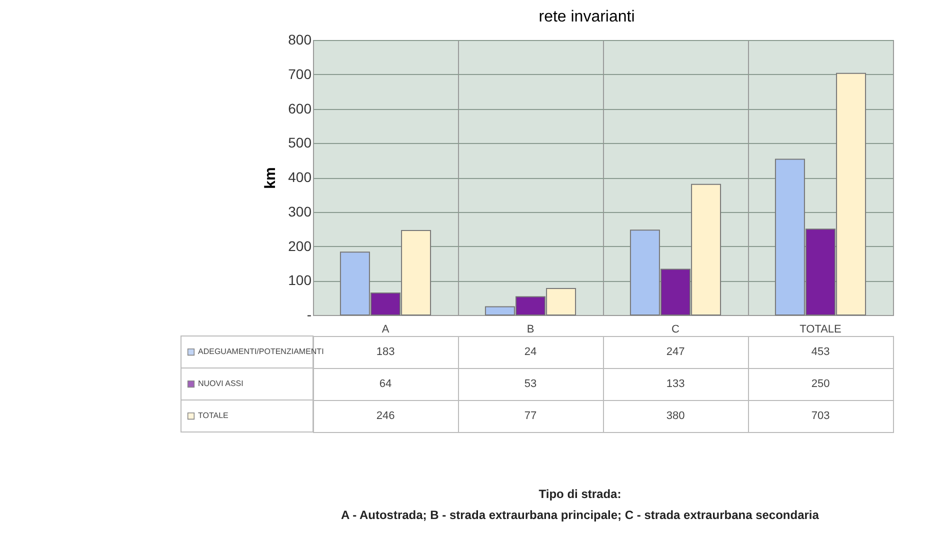 The height and width of the screenshot is (542, 928). What do you see at coordinates (820, 416) in the screenshot?
I see `data-label: 703` at bounding box center [820, 416].